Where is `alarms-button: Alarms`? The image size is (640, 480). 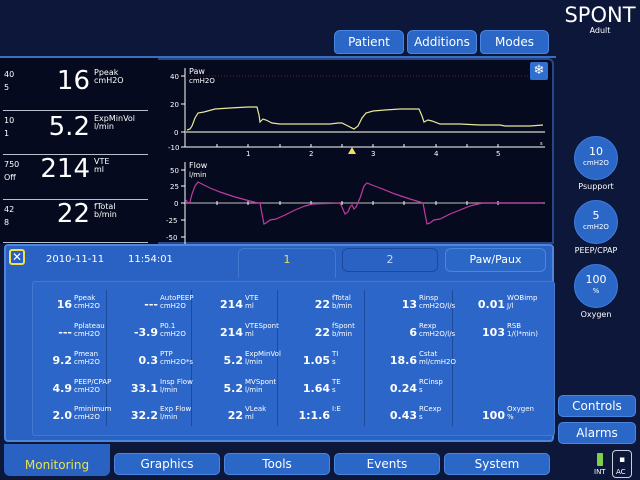 alarms-button: Alarms is located at coordinates (597, 433).